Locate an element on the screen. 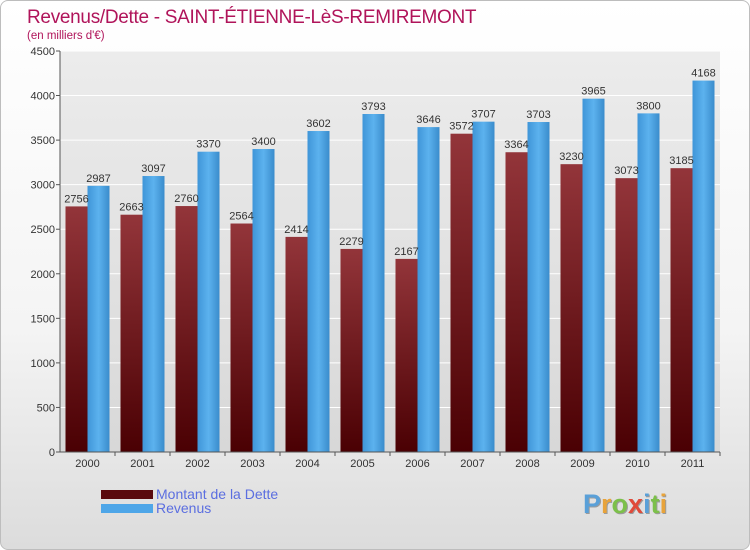 This screenshot has height=550, width=750. data-label-debt: 3185 is located at coordinates (681, 161).